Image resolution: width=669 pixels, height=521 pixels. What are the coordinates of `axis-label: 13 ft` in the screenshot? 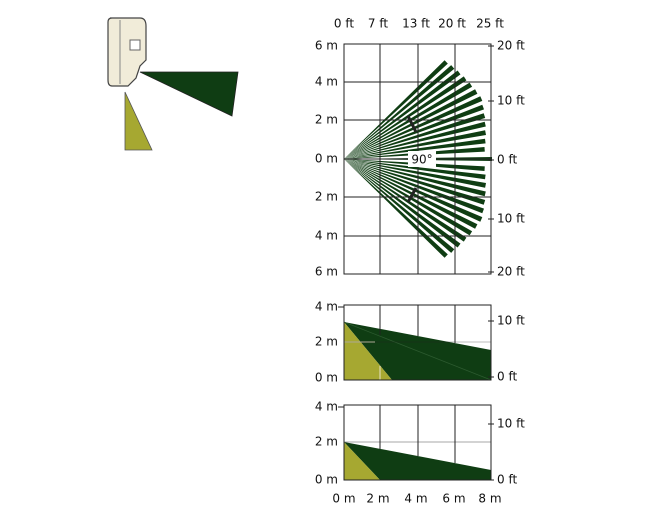 It's located at (416, 24).